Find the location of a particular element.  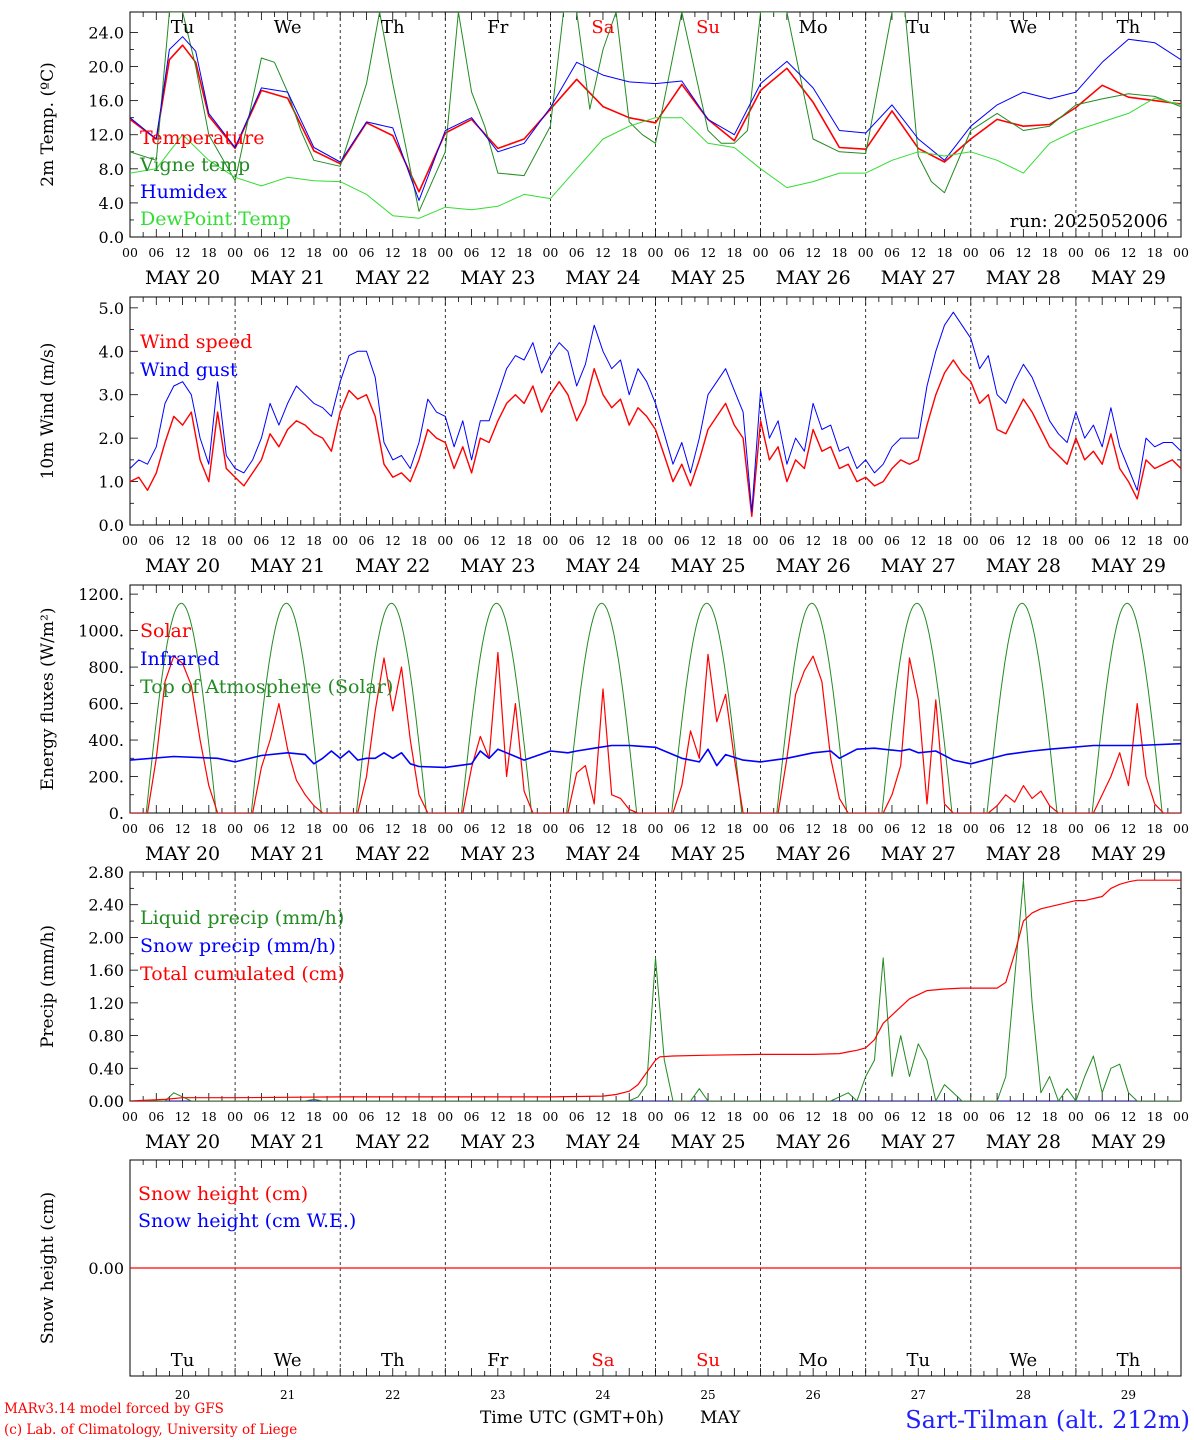

date-label: MAY 21 is located at coordinates (287, 854).